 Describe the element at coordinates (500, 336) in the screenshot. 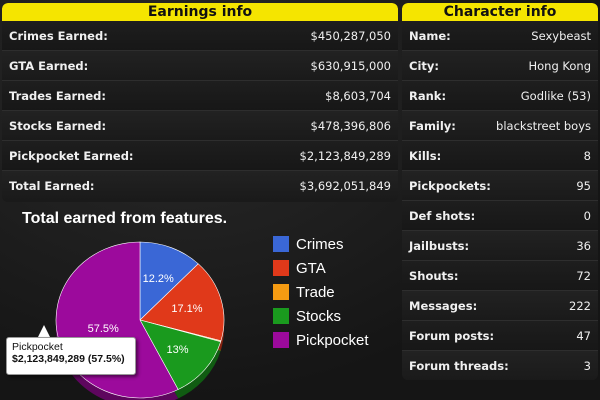

I see `character-row: Forum posts: 47` at that location.